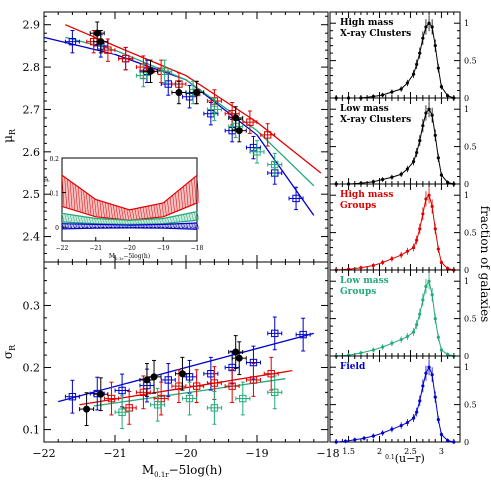  I want to click on hist-y-tick-label: 1, so click(466, 23).